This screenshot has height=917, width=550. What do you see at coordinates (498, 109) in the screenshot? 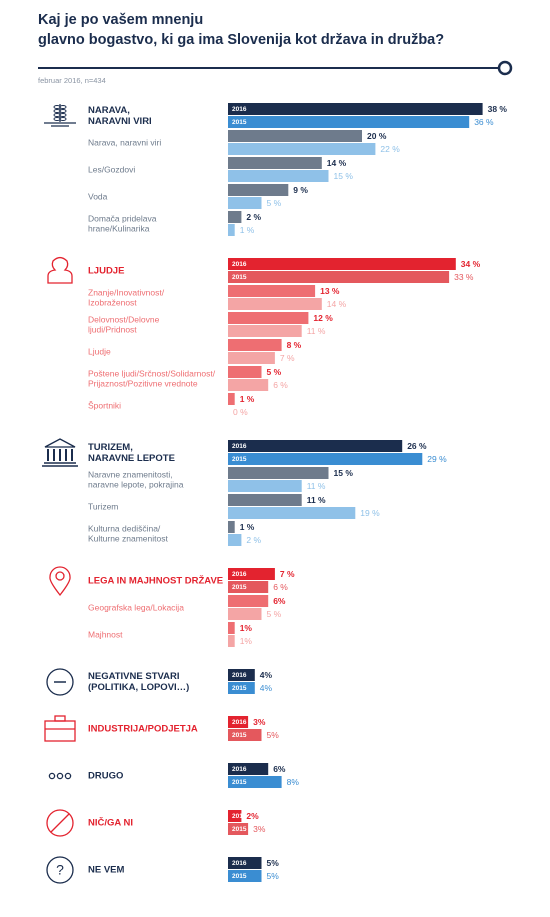
I see `value-label: 38 %` at bounding box center [498, 109].